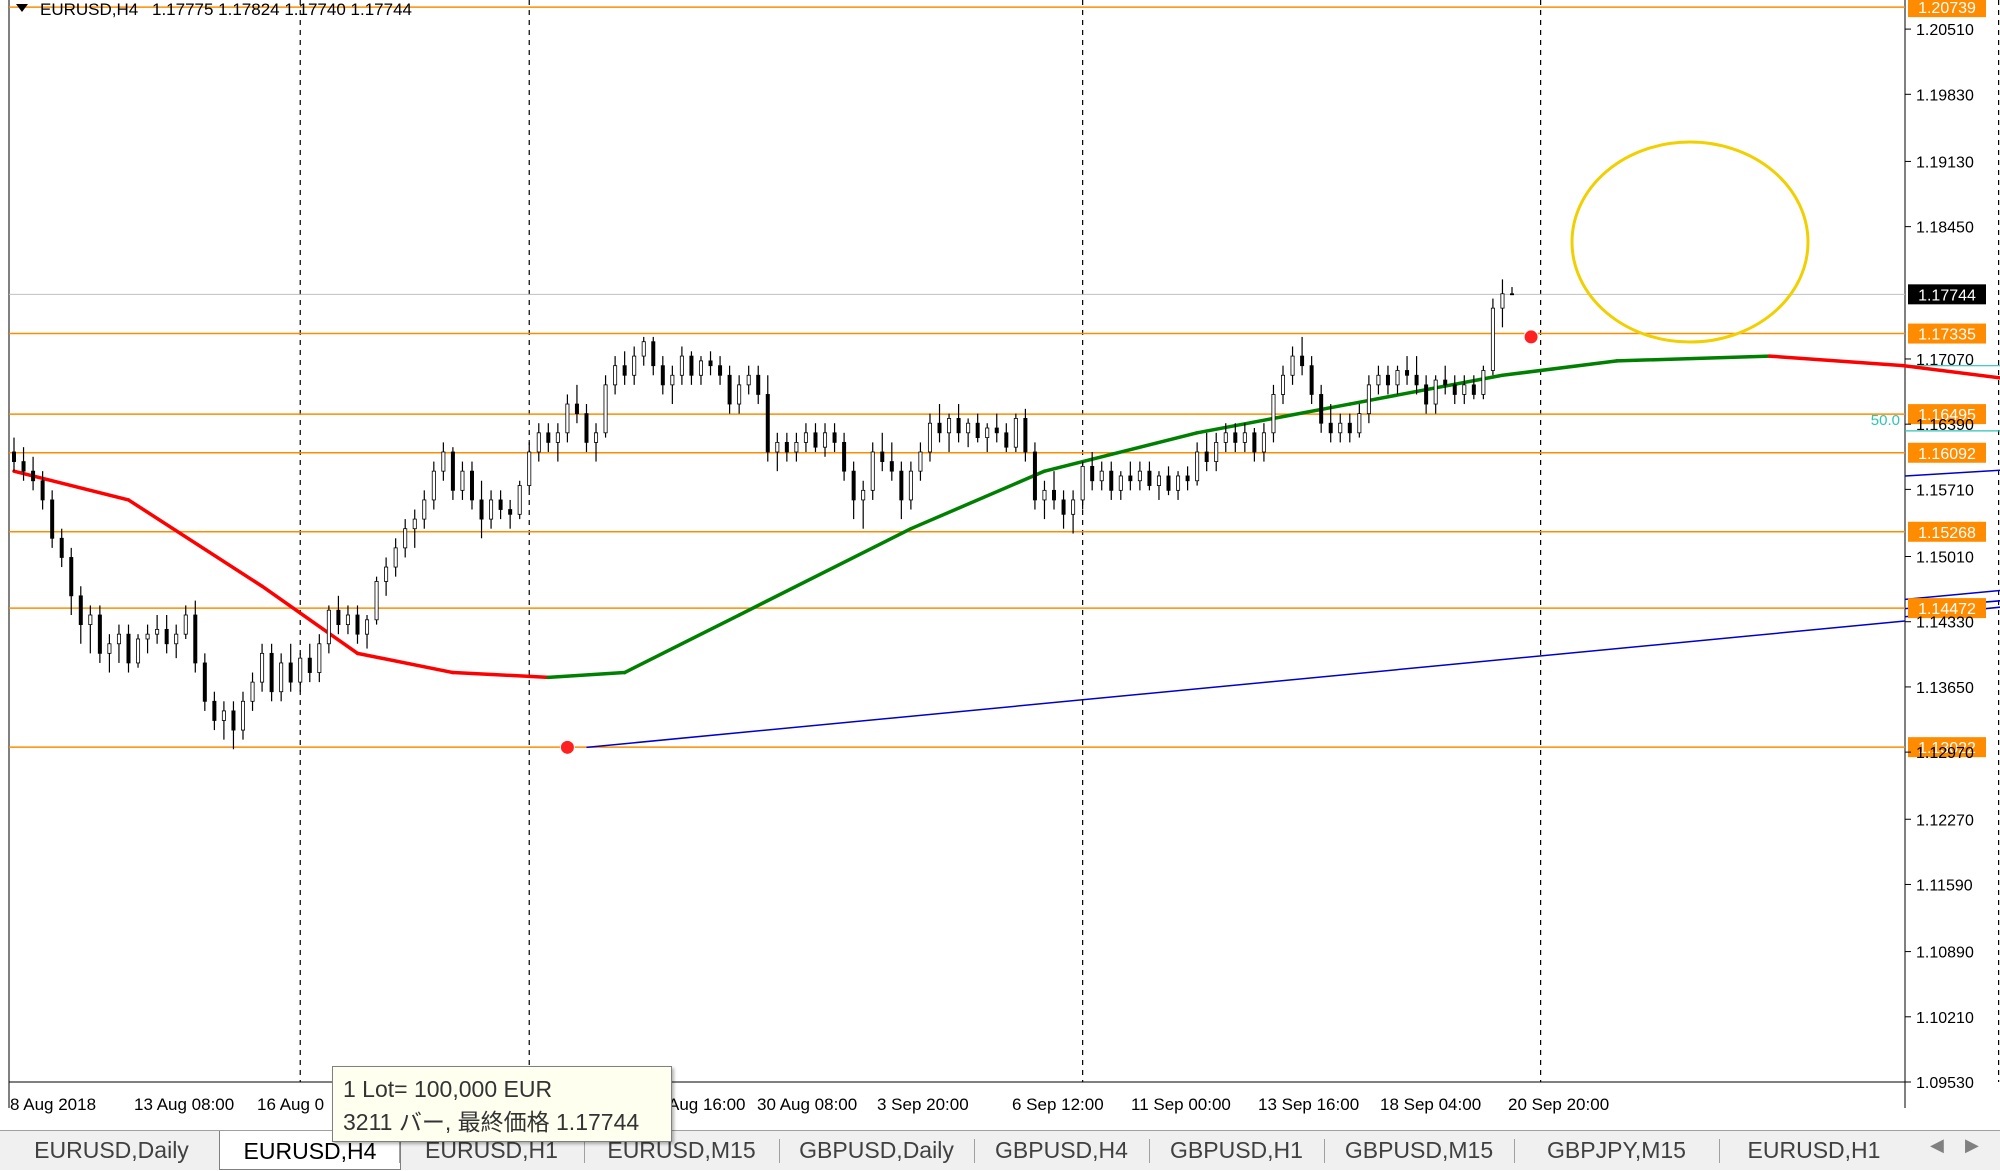 Image resolution: width=2000 pixels, height=1171 pixels. What do you see at coordinates (1616, 1150) in the screenshot?
I see `tab-gbpjpy-m15: GBPJPY,M15` at bounding box center [1616, 1150].